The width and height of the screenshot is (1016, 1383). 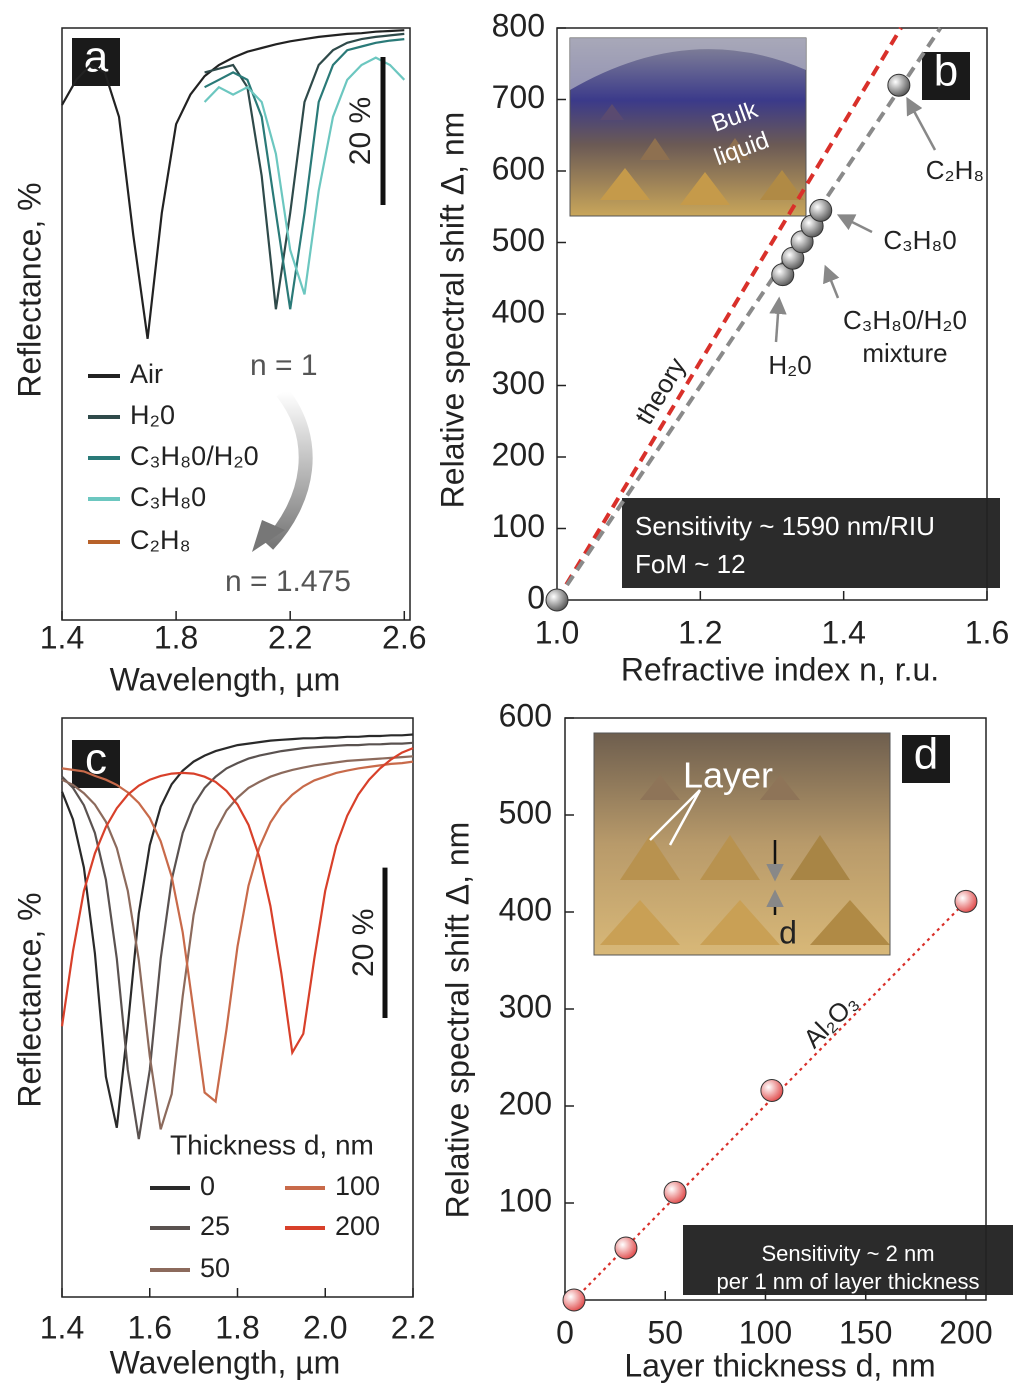 I want to click on panel-label: c, so click(x=96, y=759).